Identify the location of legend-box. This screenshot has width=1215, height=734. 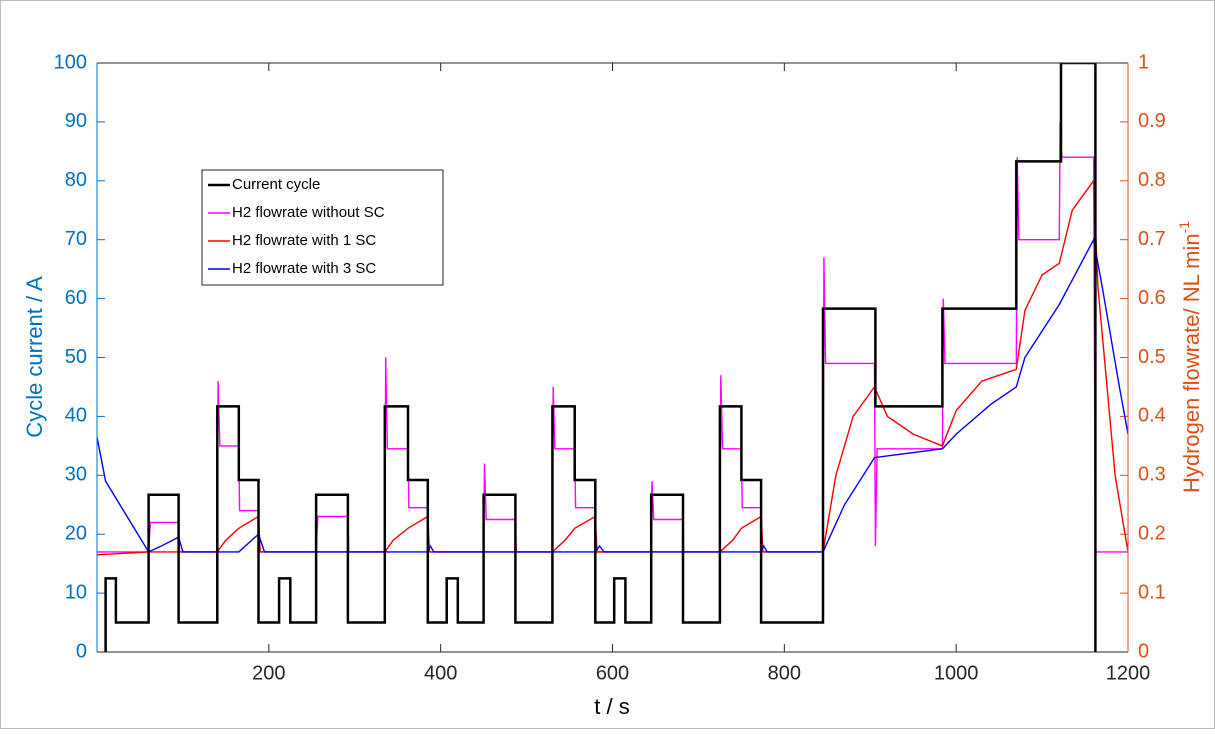
(322, 227).